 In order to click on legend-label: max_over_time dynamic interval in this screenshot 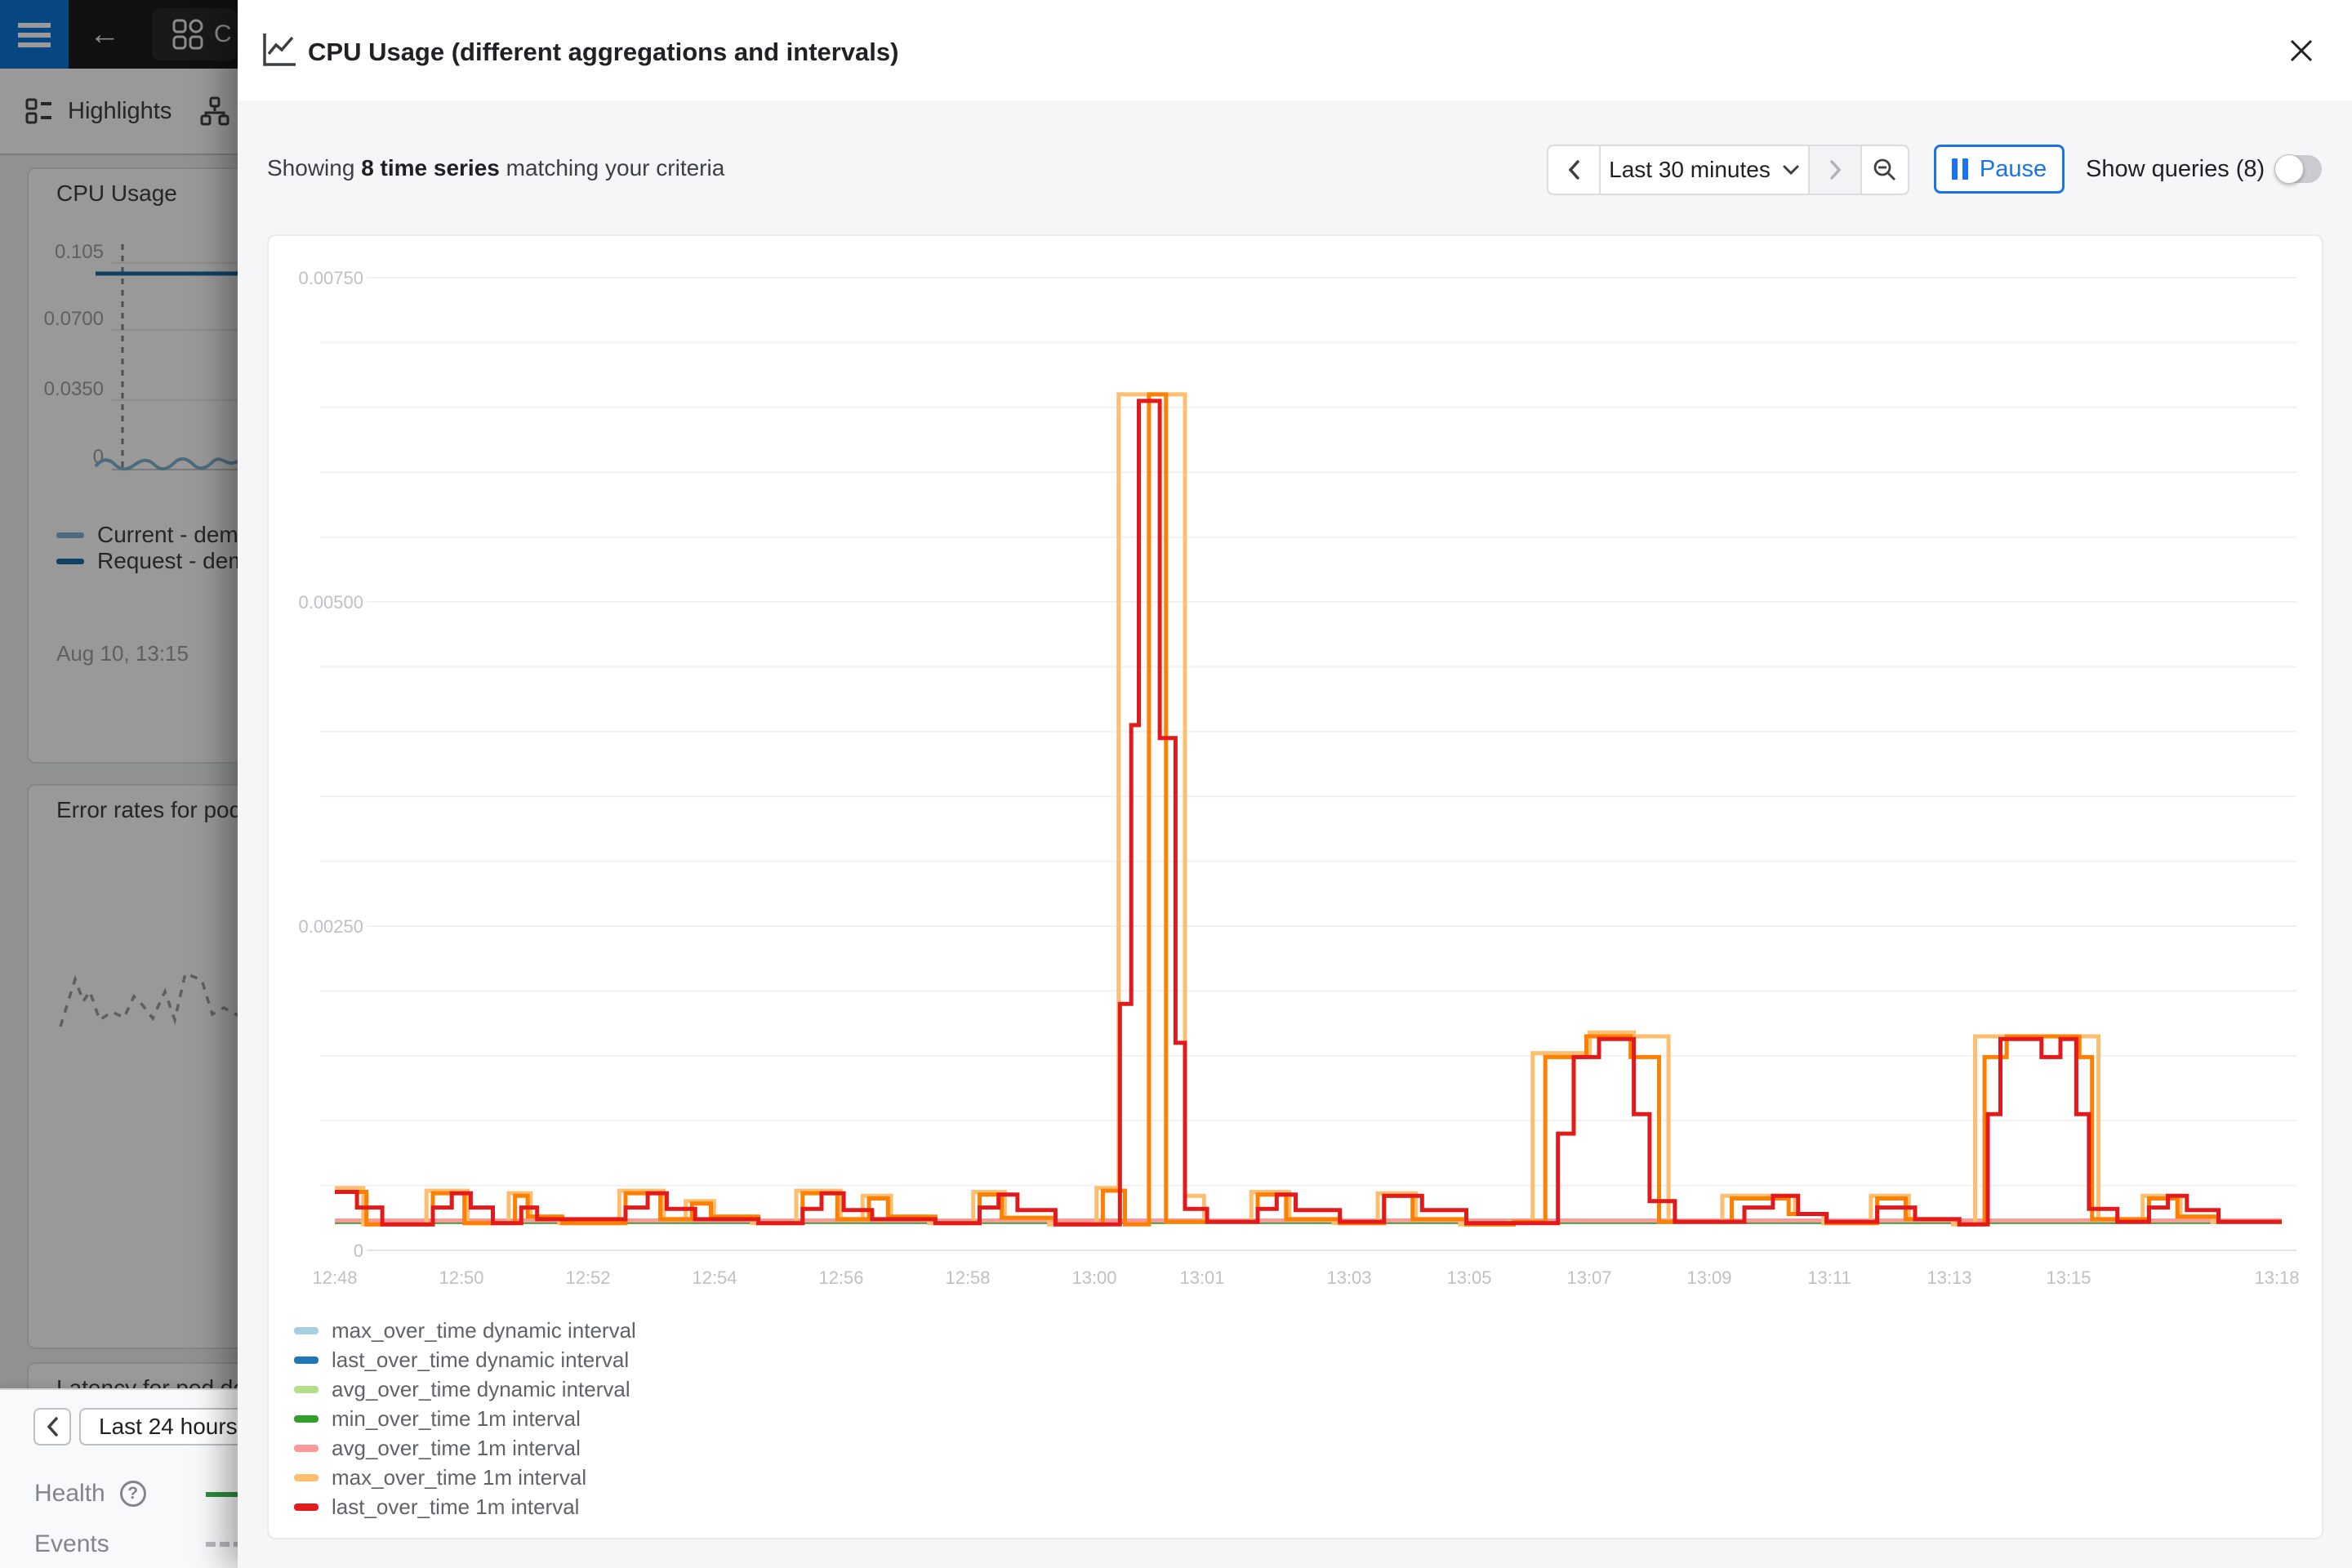, I will do `click(484, 1330)`.